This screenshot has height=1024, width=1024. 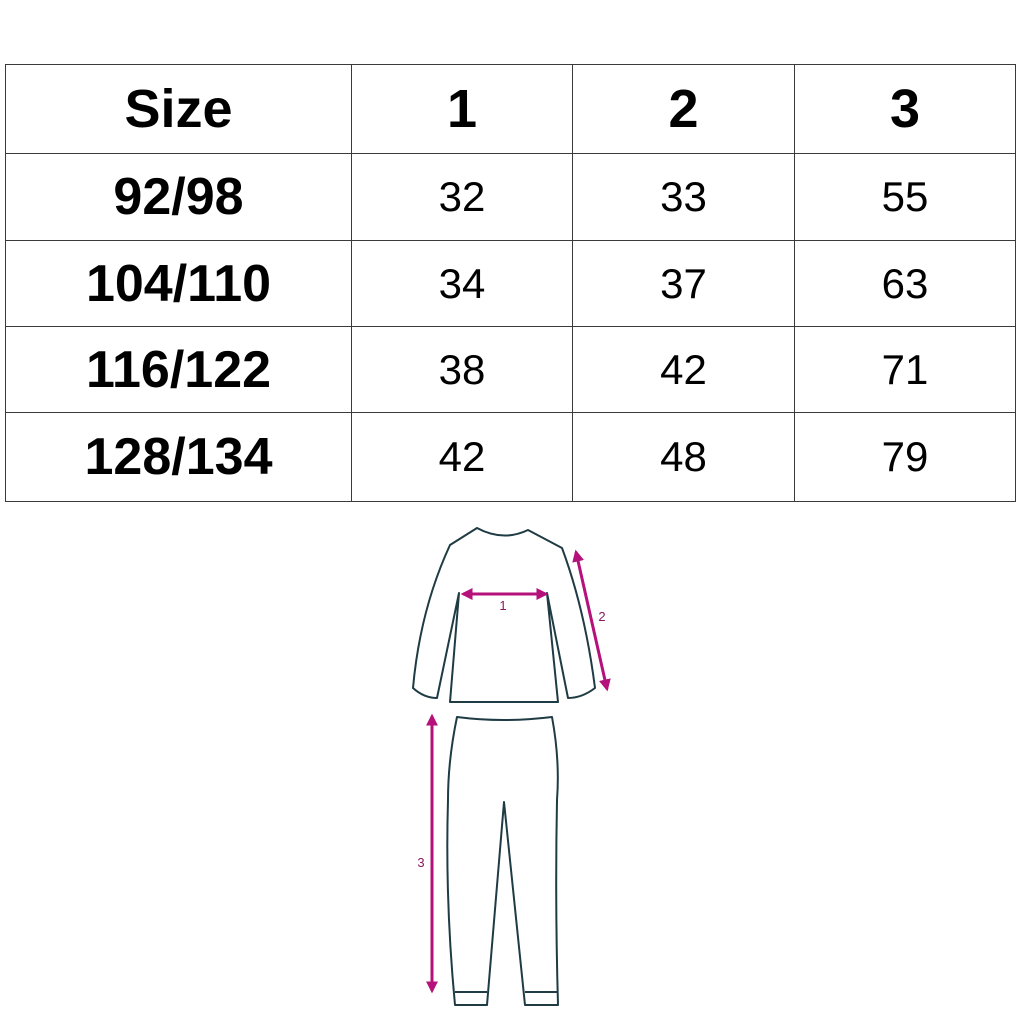 I want to click on cell: 32, so click(x=462, y=197).